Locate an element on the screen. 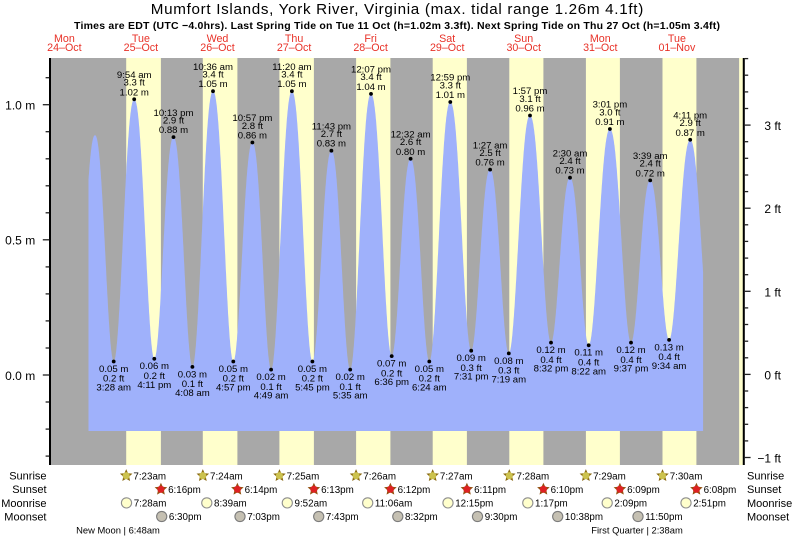 This screenshot has width=793, height=544. svg-text: 11:20 am is located at coordinates (291, 67).